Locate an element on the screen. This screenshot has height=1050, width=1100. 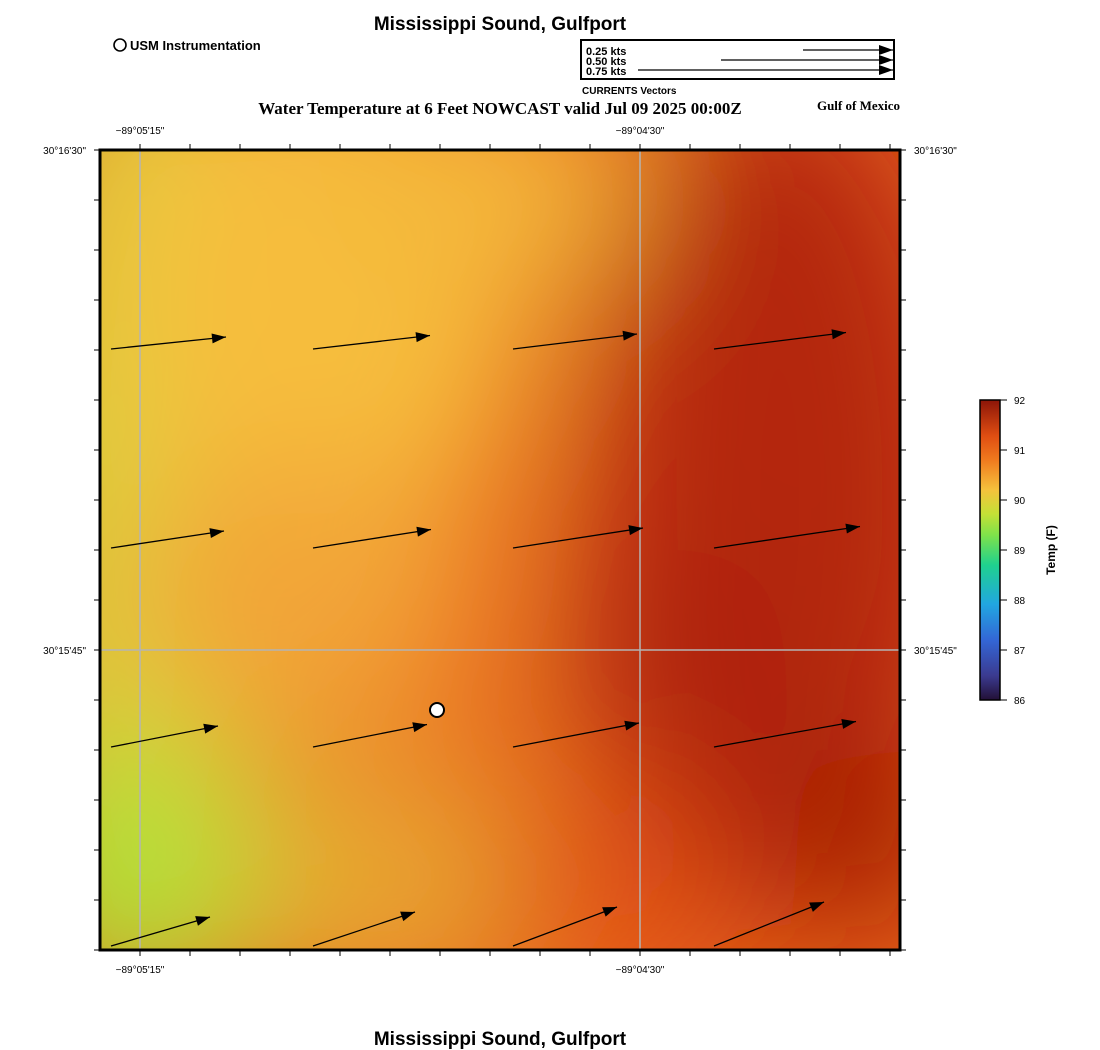
colorbar-tick-label-88: 88 is located at coordinates (1020, 601).